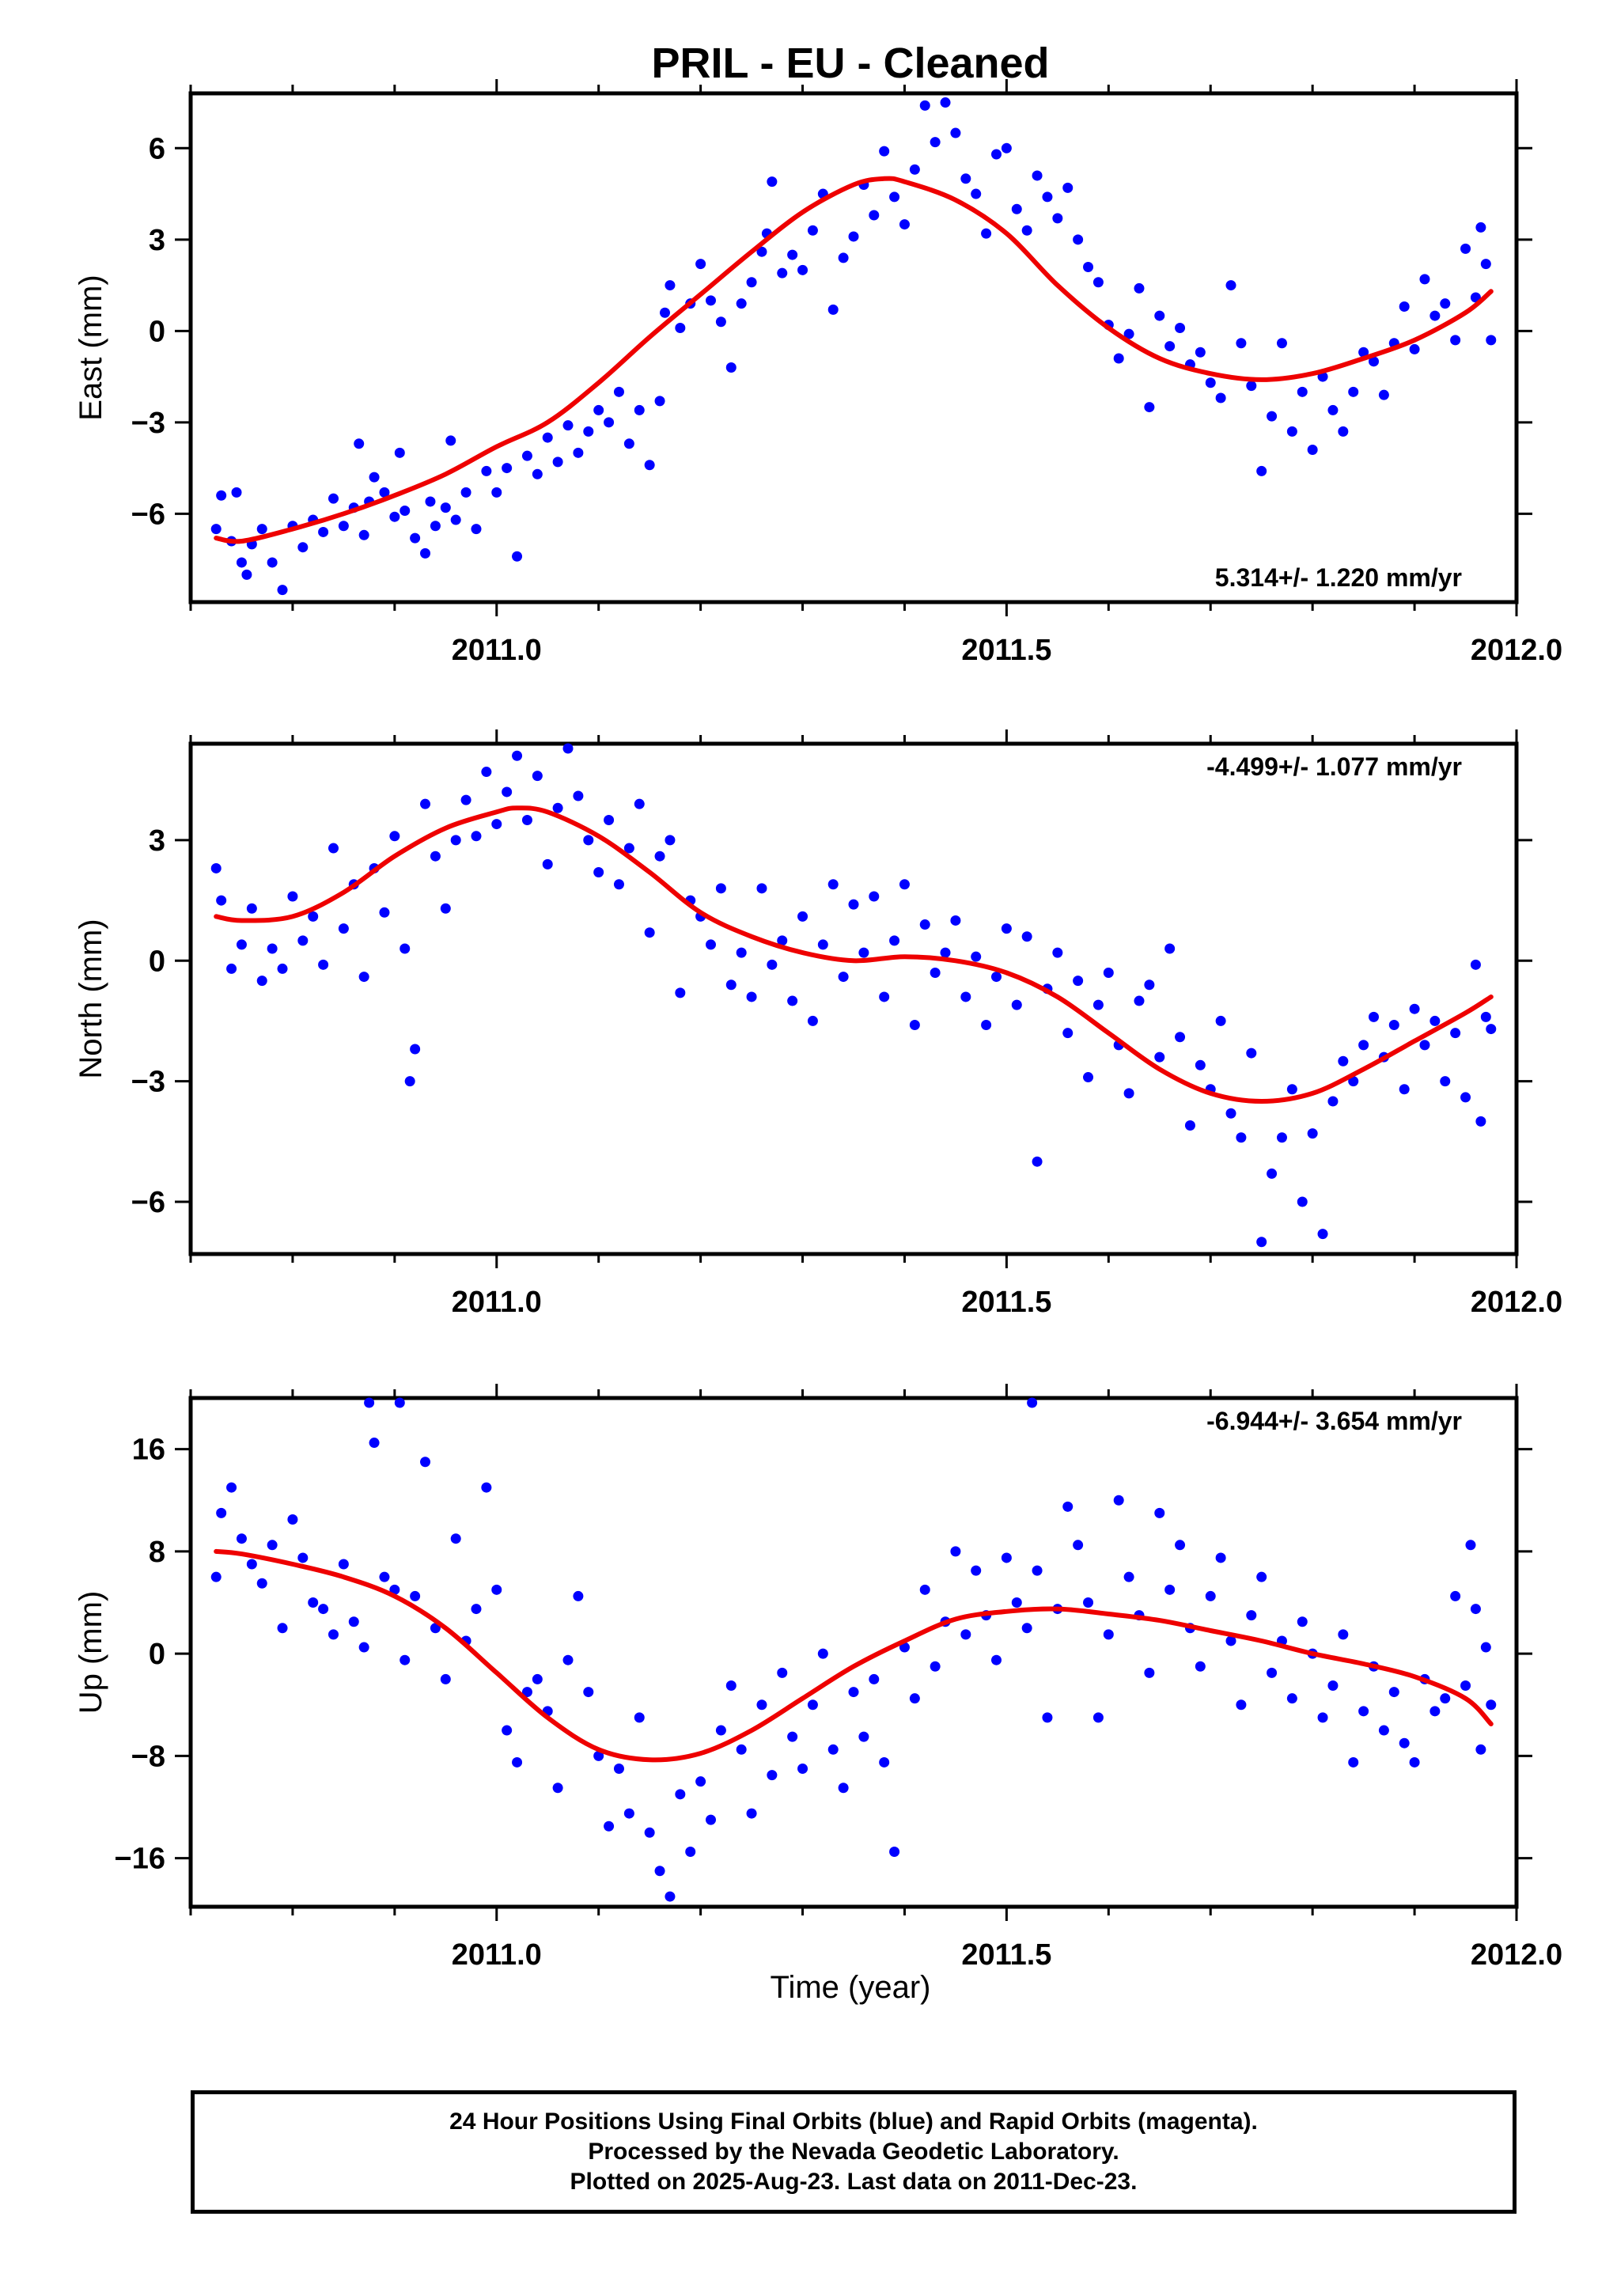  Describe the element at coordinates (157, 331) in the screenshot. I see `east-y-tick-label: 0` at that location.